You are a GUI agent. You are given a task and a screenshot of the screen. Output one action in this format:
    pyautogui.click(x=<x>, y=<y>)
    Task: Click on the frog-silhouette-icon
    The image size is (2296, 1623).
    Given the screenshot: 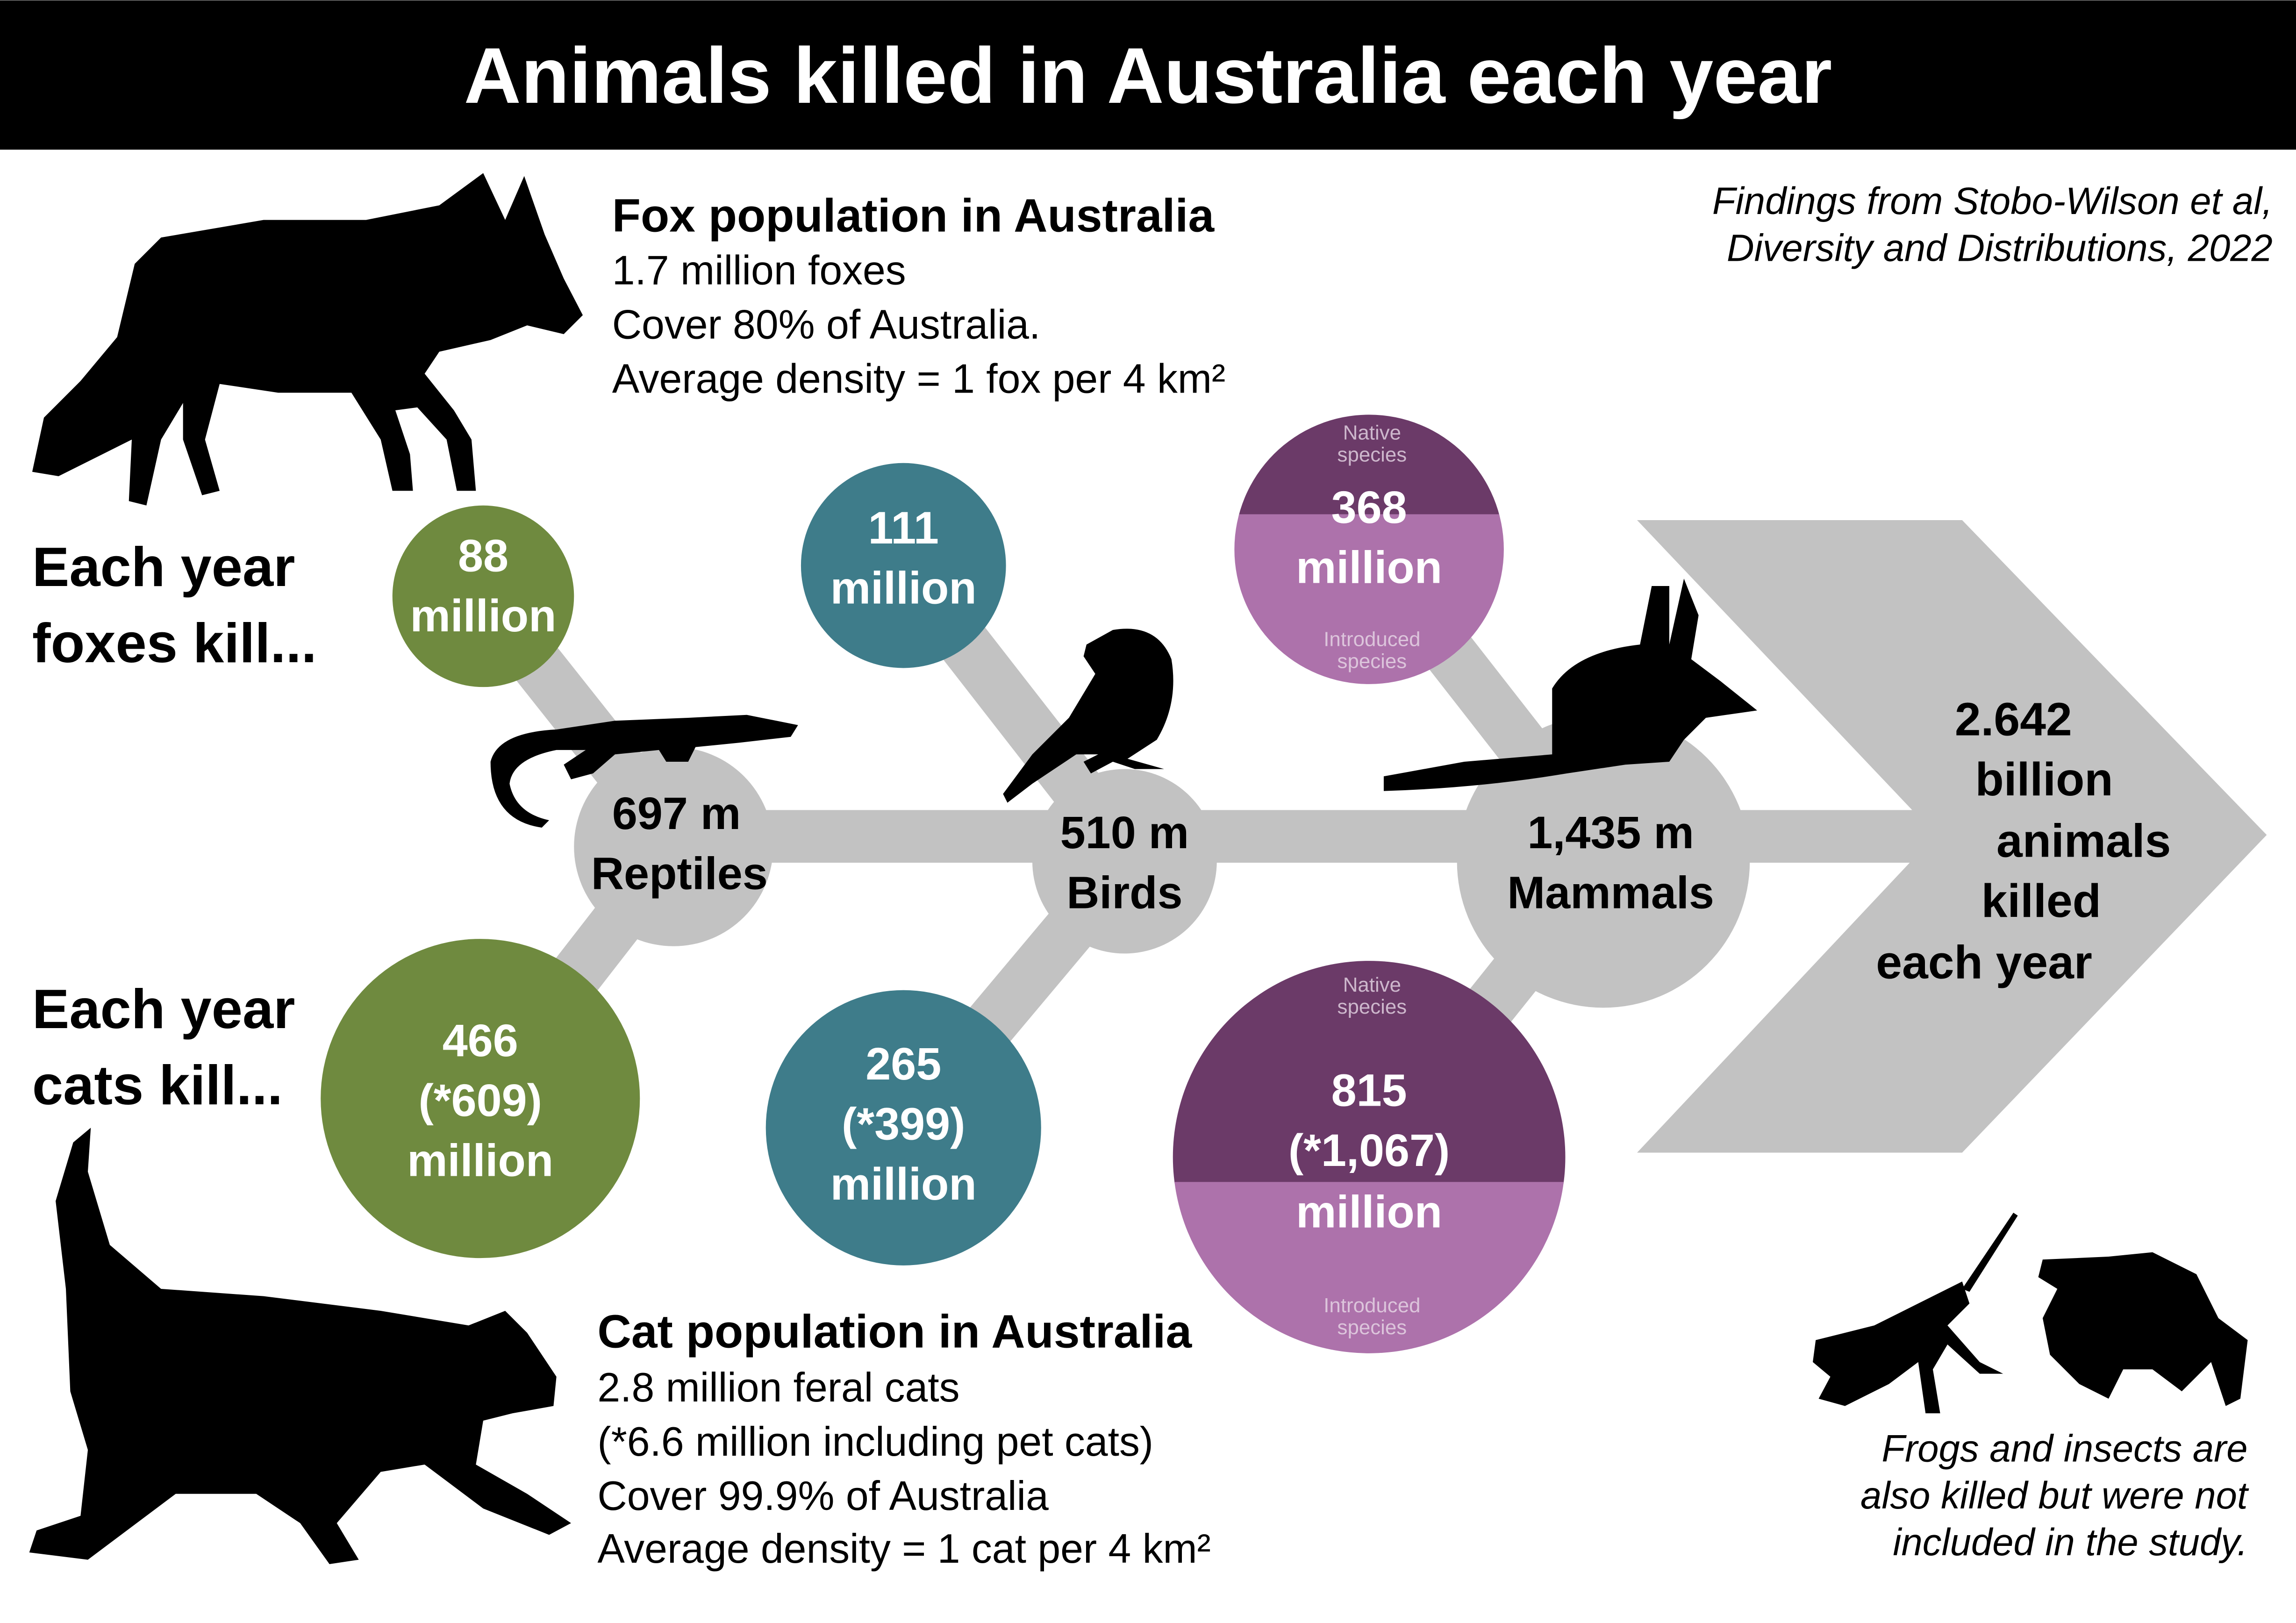 What is the action you would take?
    pyautogui.click(x=2143, y=1329)
    